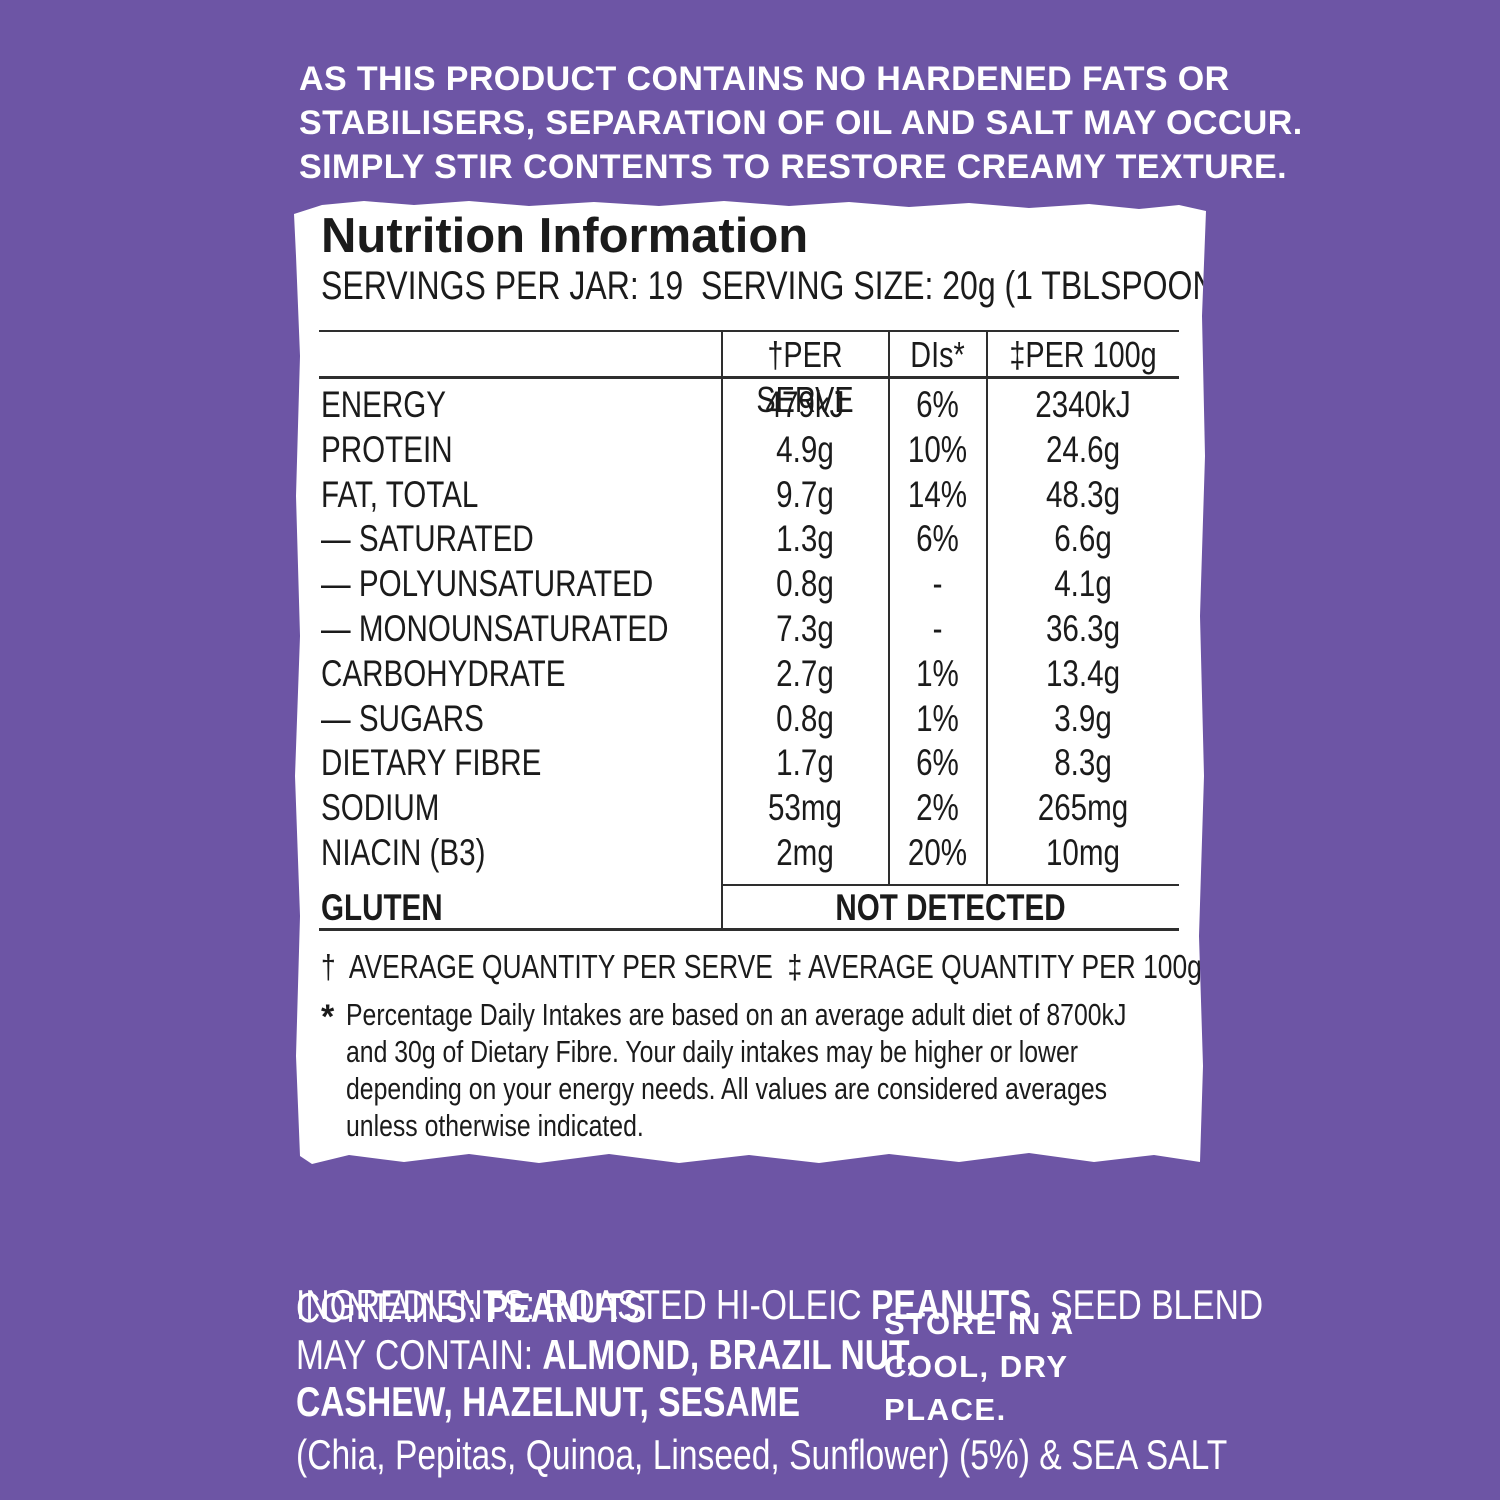 The width and height of the screenshot is (1500, 1500). What do you see at coordinates (400, 494) in the screenshot?
I see `row-label: FAT, TOTAL` at bounding box center [400, 494].